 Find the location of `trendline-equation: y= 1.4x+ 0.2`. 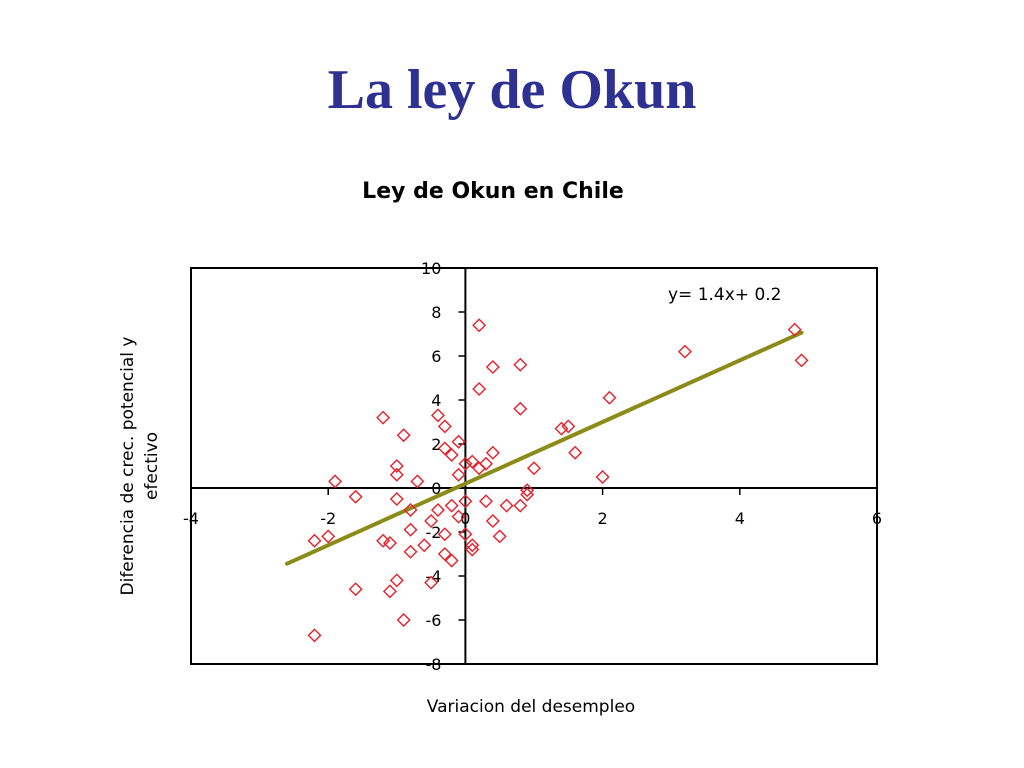

trendline-equation: y= 1.4x+ 0.2 is located at coordinates (725, 295).